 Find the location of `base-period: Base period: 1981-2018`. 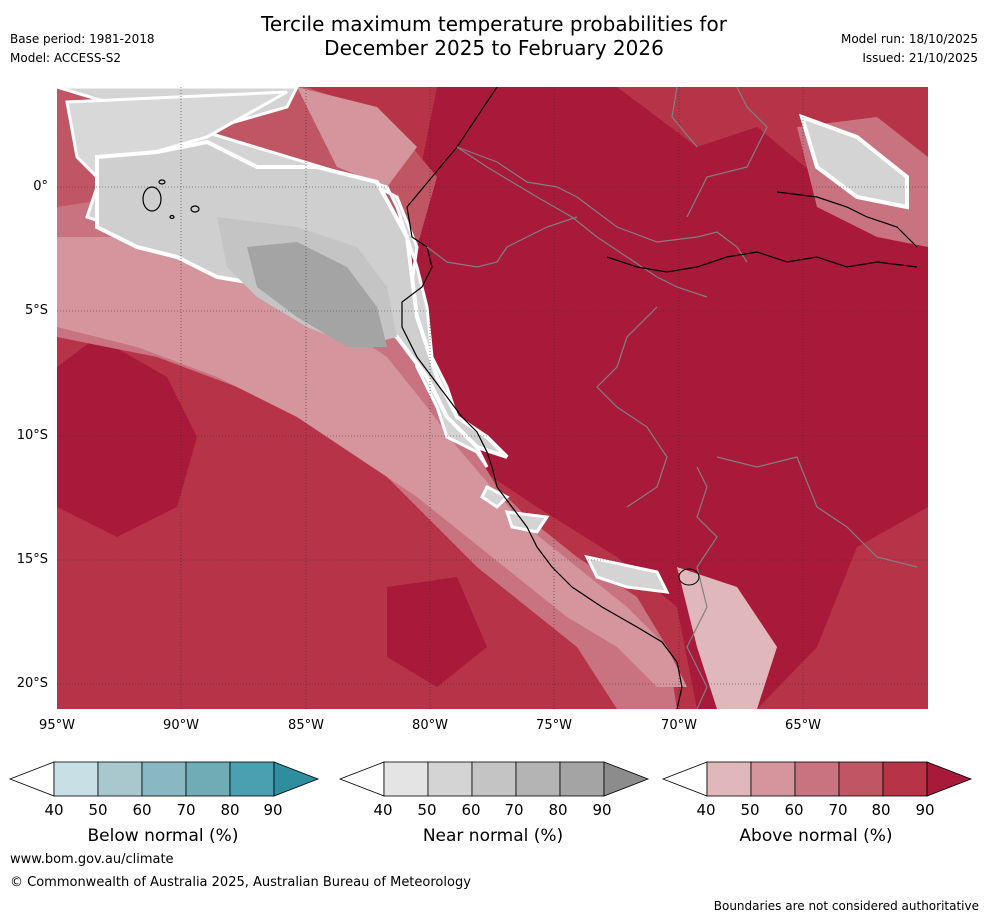

base-period: Base period: 1981-2018 is located at coordinates (82, 39).